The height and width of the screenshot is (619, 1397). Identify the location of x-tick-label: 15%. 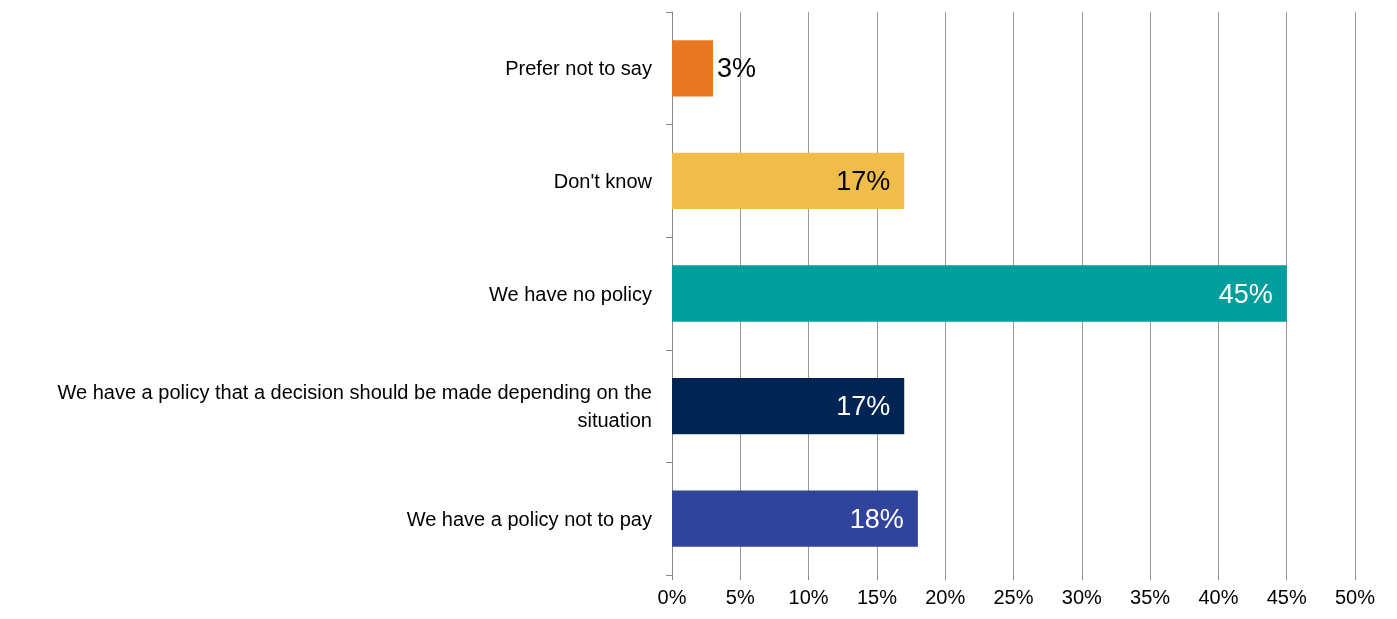
(877, 597).